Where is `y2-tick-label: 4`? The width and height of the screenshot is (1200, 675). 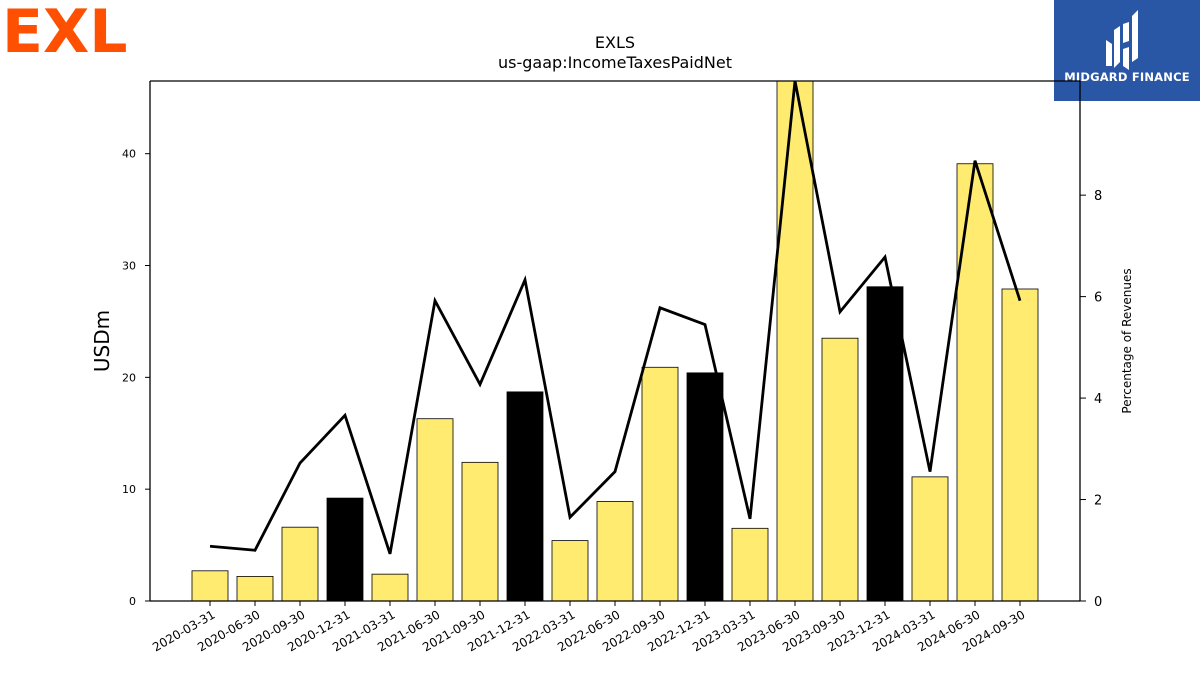 y2-tick-label: 4 is located at coordinates (1098, 399).